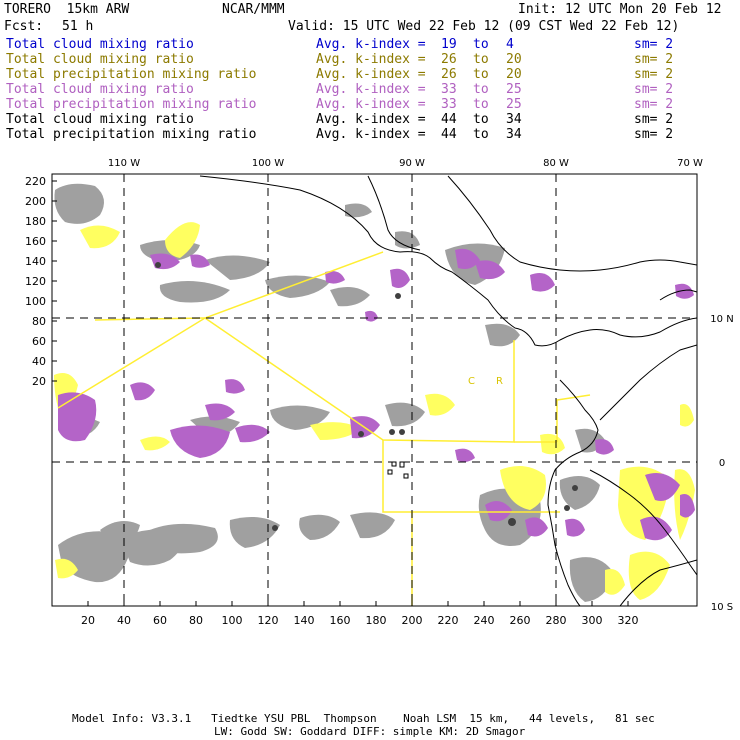 The height and width of the screenshot is (740, 740). I want to click on x-tick-label: 240, so click(484, 620).